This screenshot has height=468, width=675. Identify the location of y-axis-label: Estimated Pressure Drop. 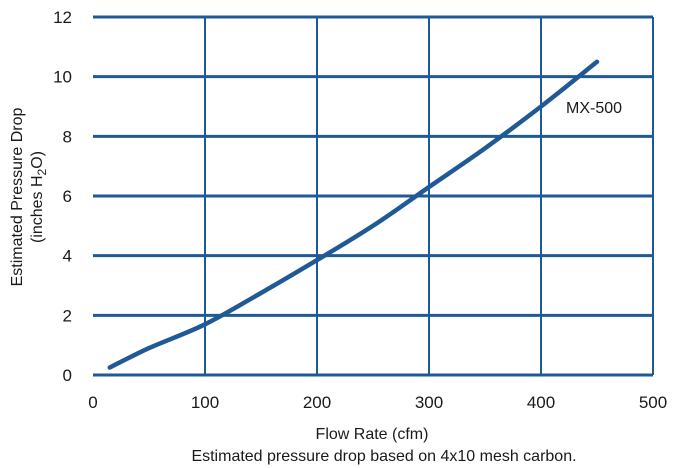
(17, 197).